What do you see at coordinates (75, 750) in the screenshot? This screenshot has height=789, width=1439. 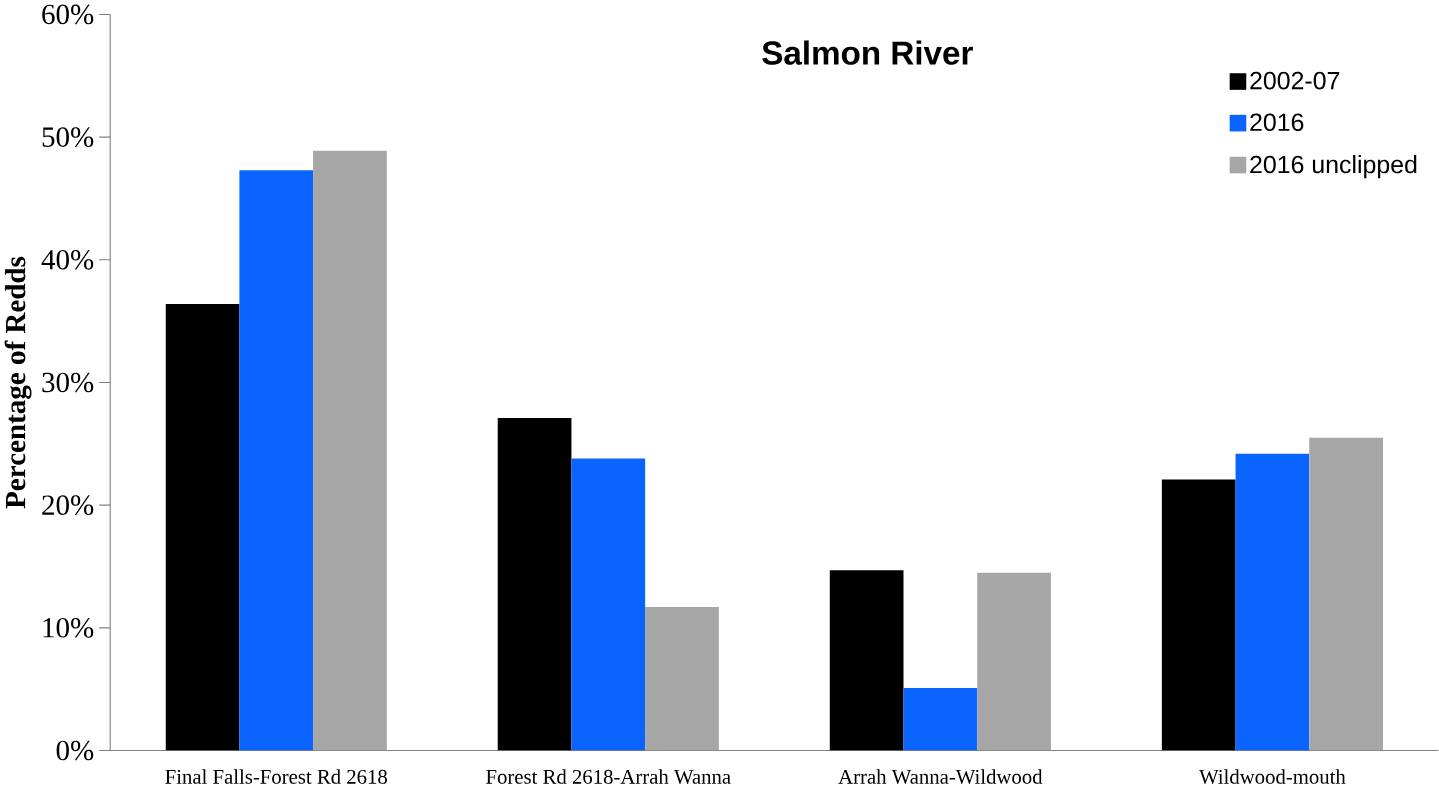 I see `y-tick-label: 0%` at bounding box center [75, 750].